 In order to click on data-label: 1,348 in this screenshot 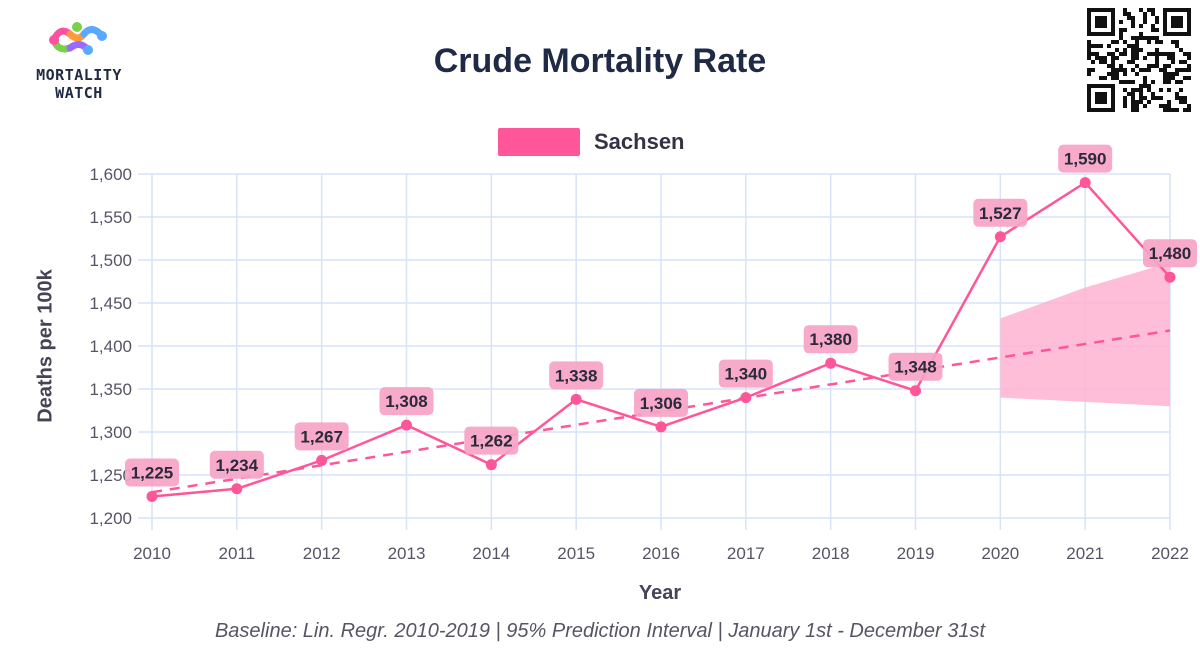, I will do `click(915, 367)`.